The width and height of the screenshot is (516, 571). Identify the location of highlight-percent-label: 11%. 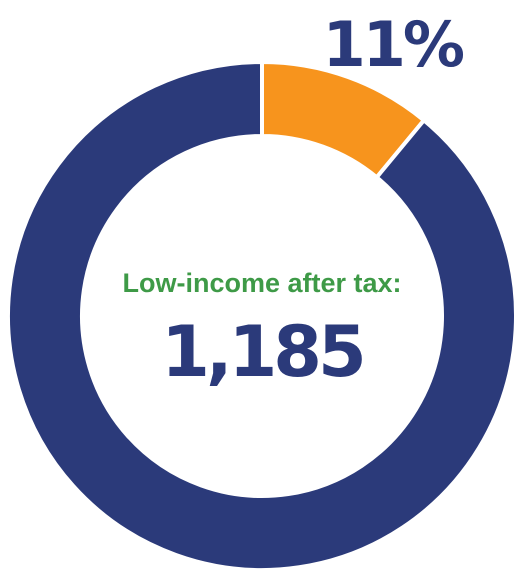
(393, 44).